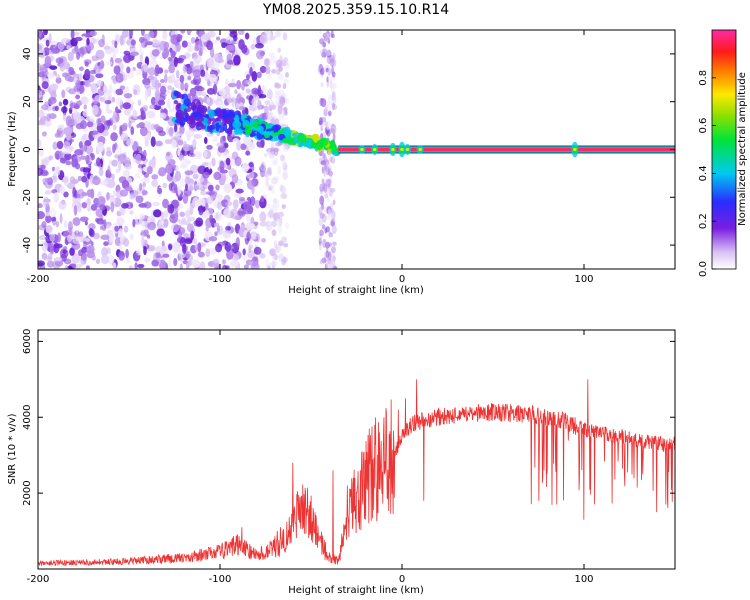 This screenshot has height=600, width=750. Describe the element at coordinates (703, 221) in the screenshot. I see `colorbar-tick-label: 0.2` at that location.